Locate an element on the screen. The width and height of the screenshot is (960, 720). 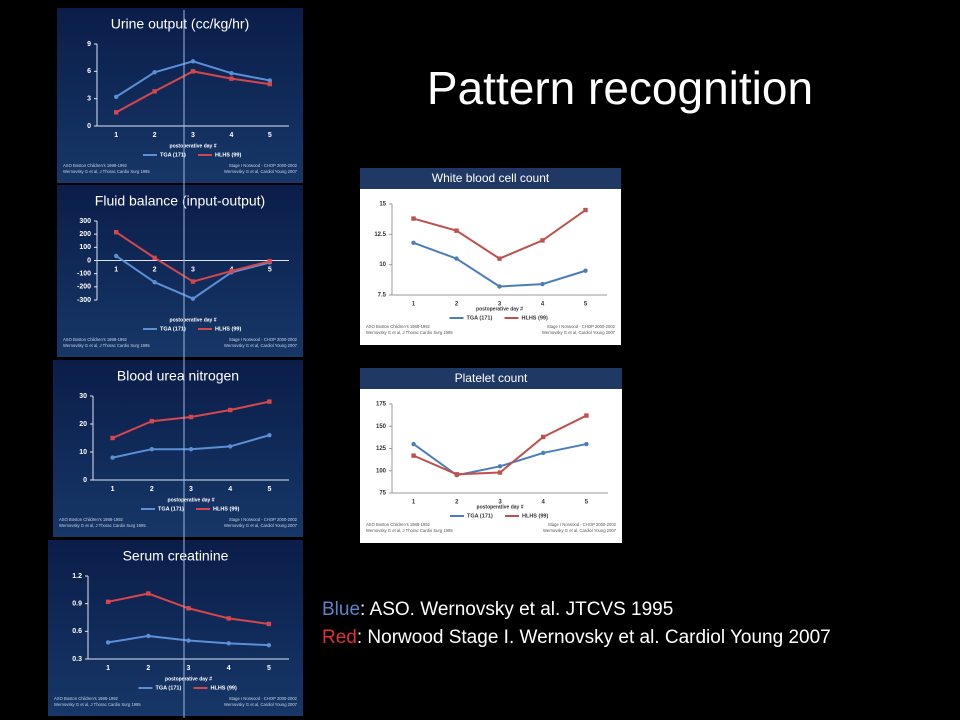
y-tick-label: -300 is located at coordinates (84, 300).